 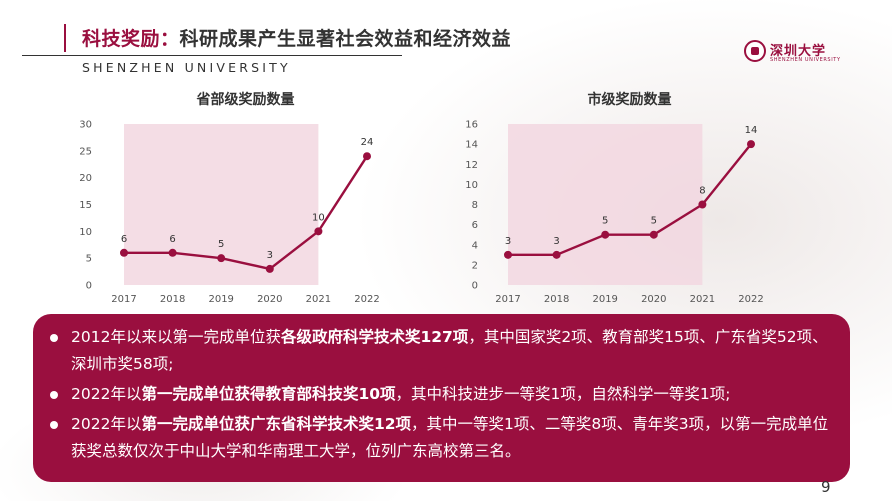 I want to click on chart-1-data-label-0: 6, so click(x=124, y=239).